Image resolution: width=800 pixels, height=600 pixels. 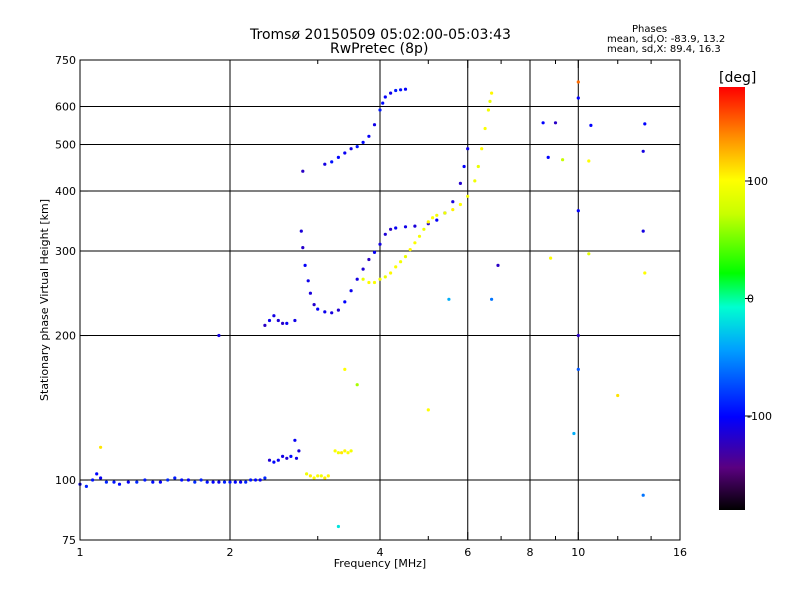 What do you see at coordinates (750, 299) in the screenshot?
I see `colorbar-tick-label: 0` at bounding box center [750, 299].